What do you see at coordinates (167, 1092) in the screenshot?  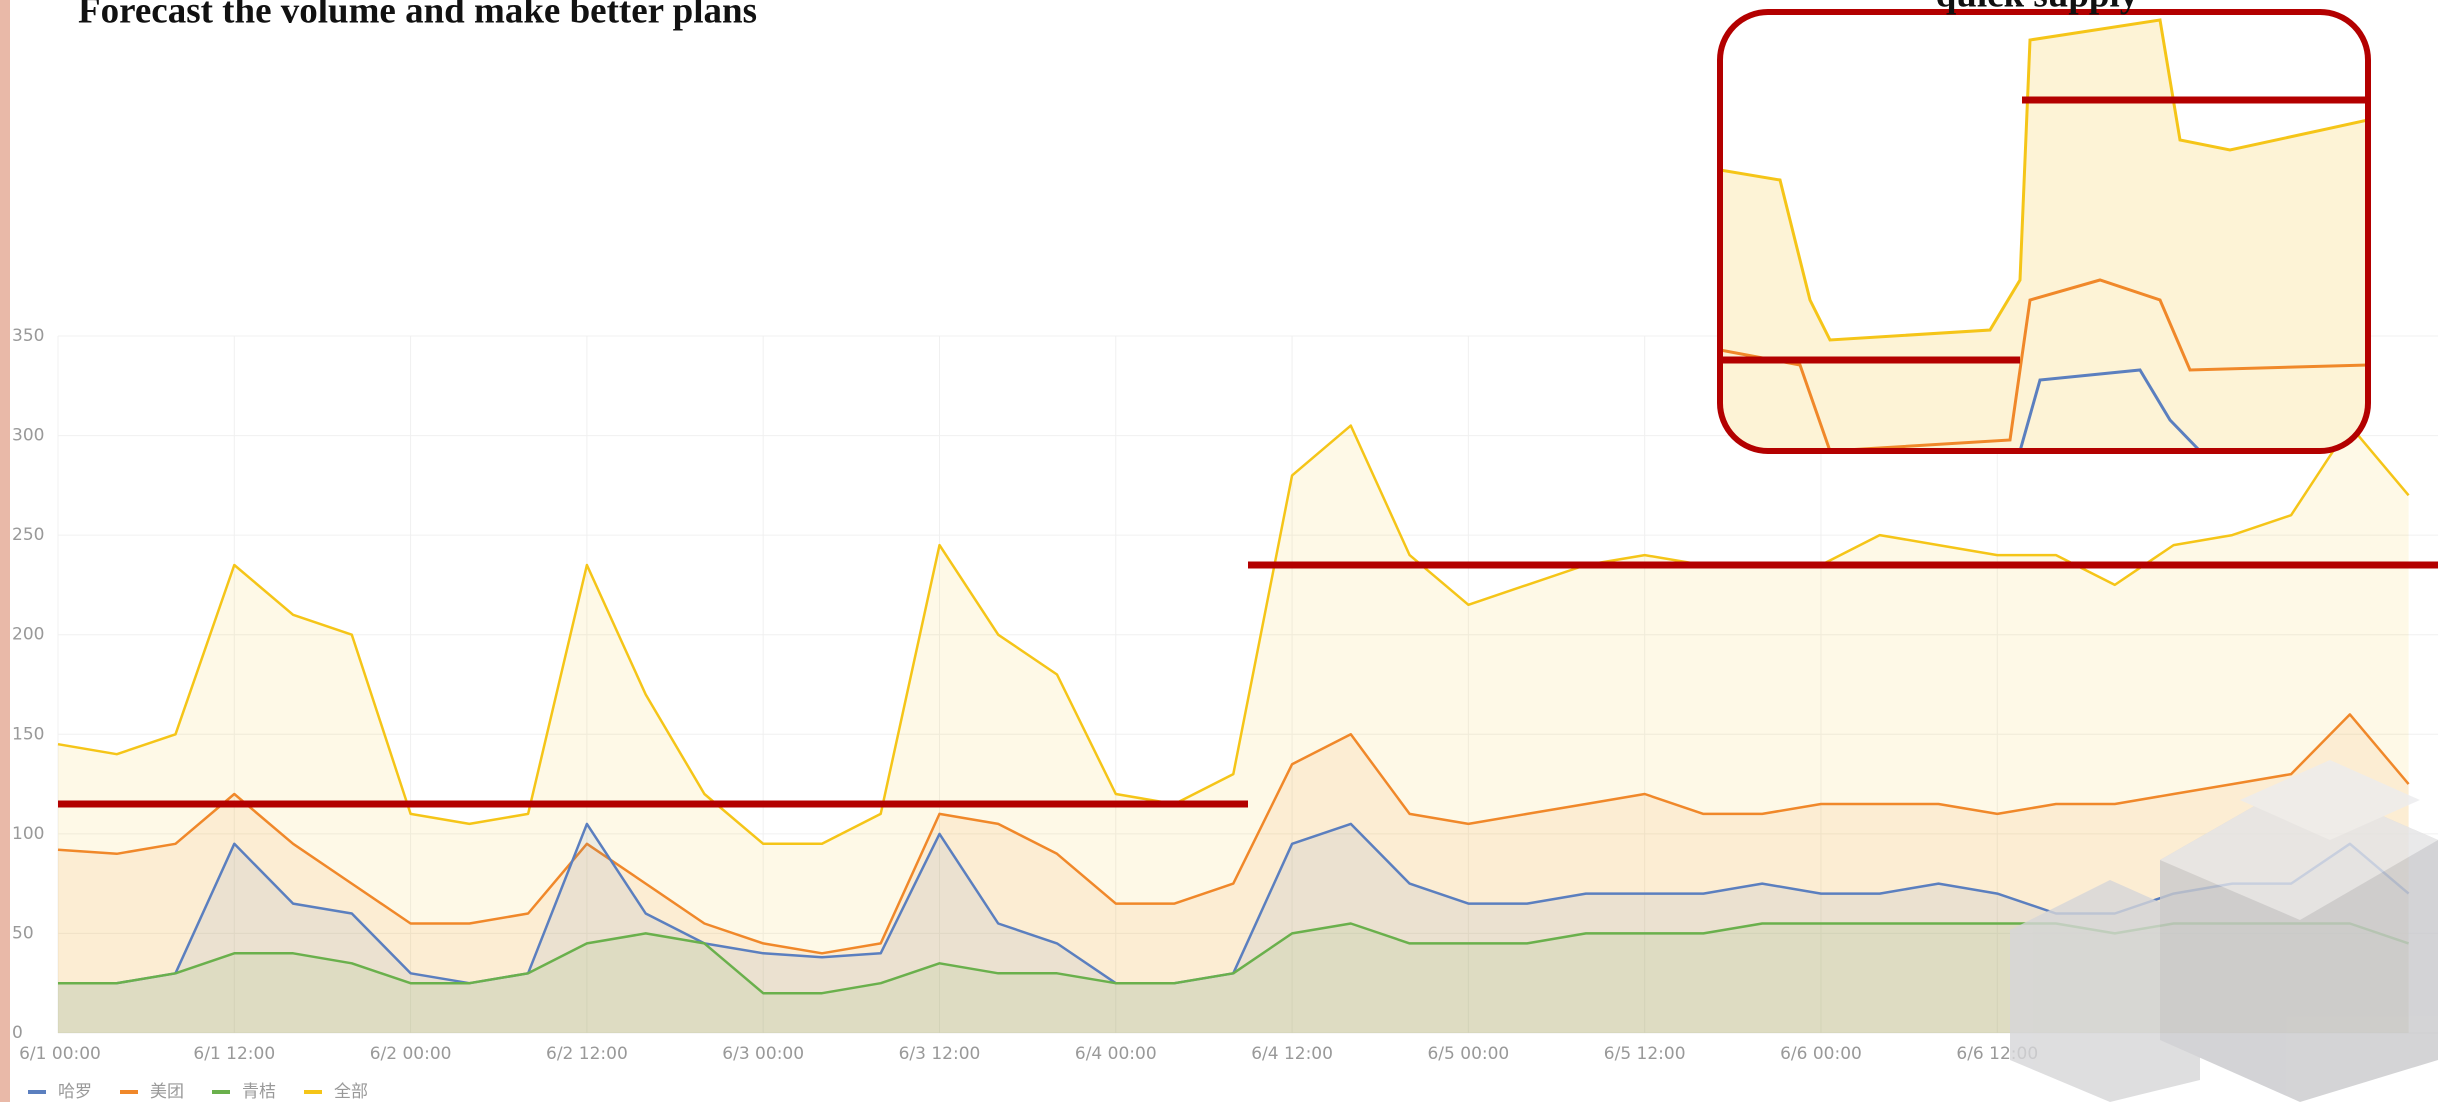 I see `legend-label: 美团` at bounding box center [167, 1092].